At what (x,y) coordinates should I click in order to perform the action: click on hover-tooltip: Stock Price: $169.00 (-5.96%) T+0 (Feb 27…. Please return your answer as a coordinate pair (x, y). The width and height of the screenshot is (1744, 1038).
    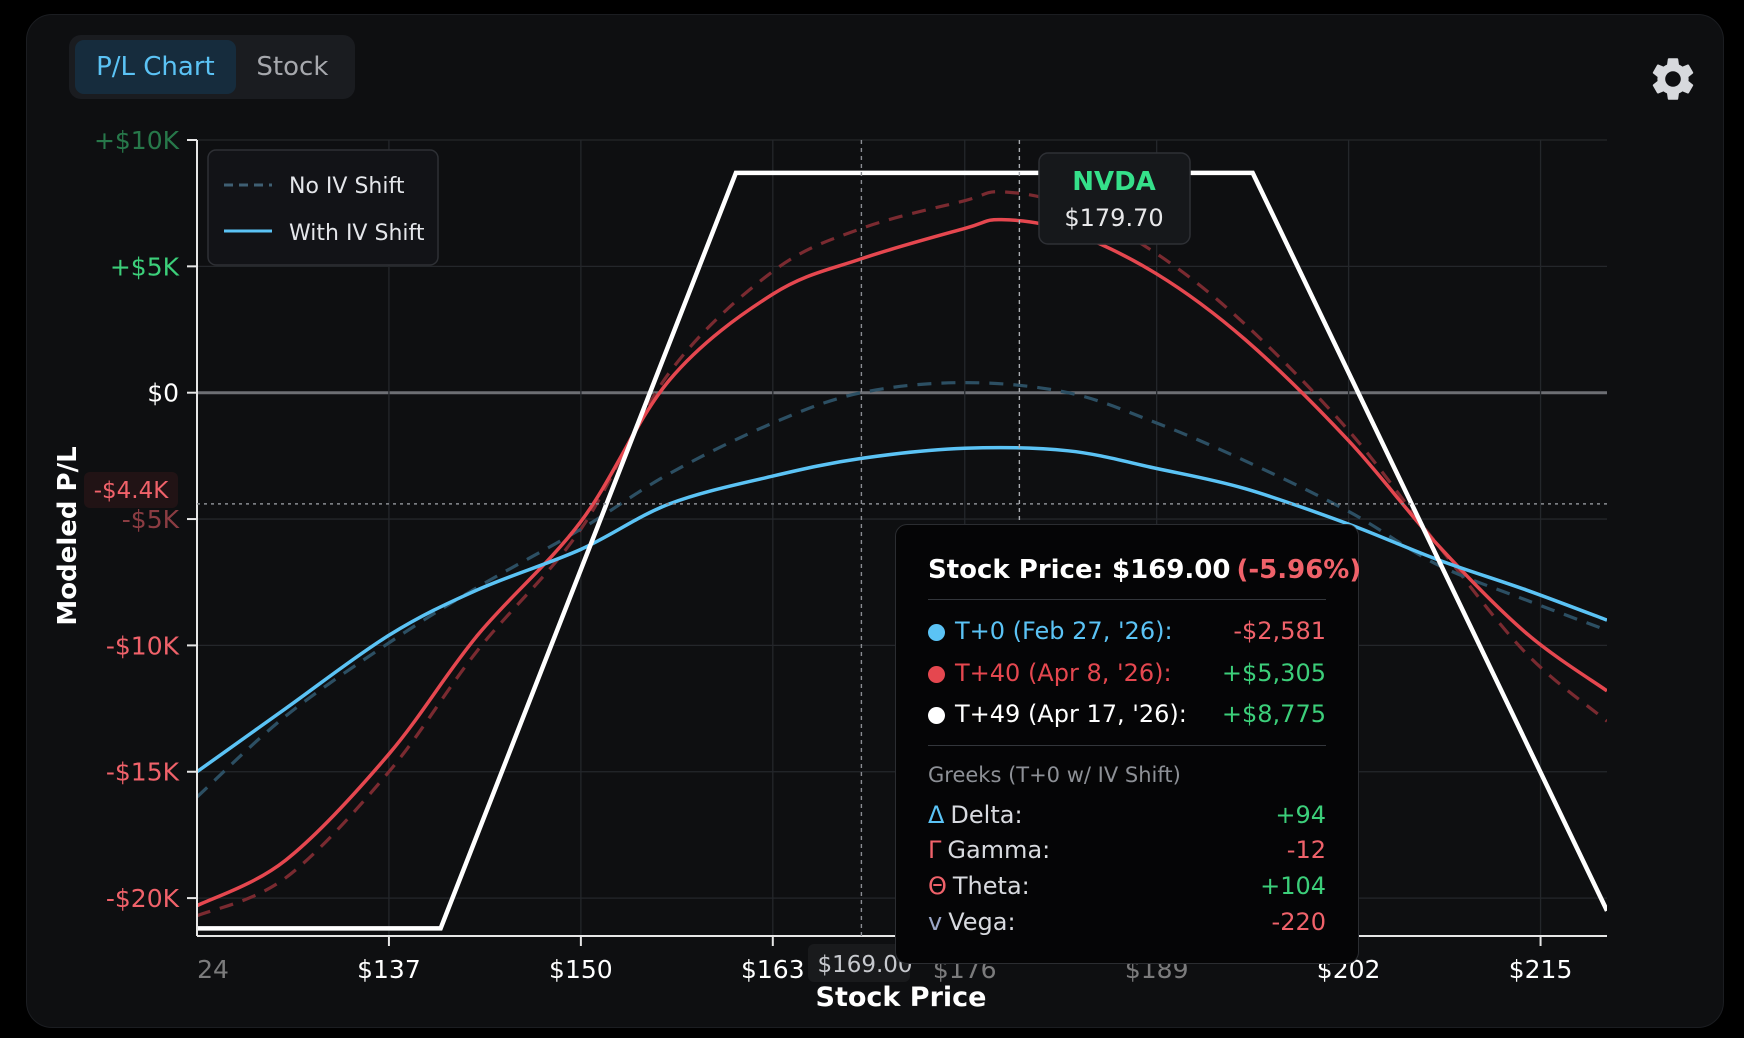
    Looking at the image, I should click on (1128, 744).